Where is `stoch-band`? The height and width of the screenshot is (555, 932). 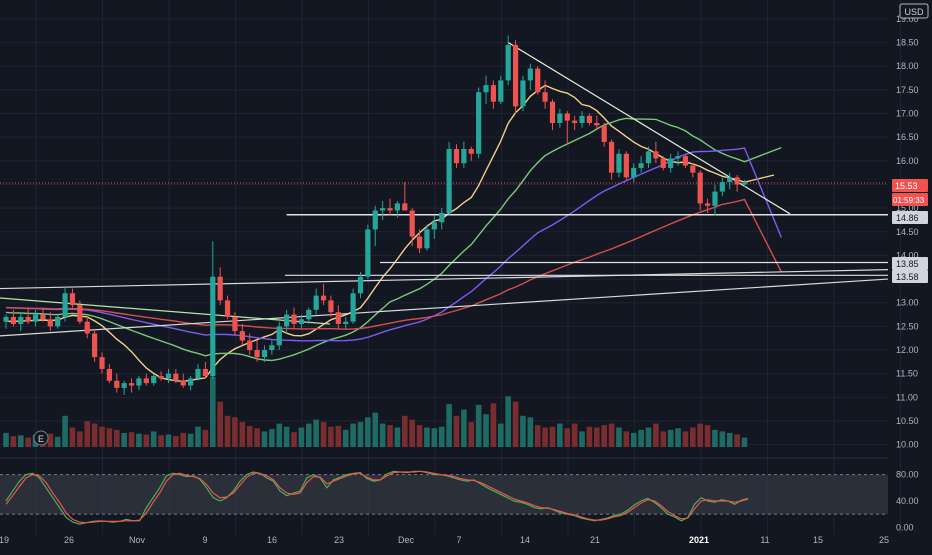 stoch-band is located at coordinates (444, 495).